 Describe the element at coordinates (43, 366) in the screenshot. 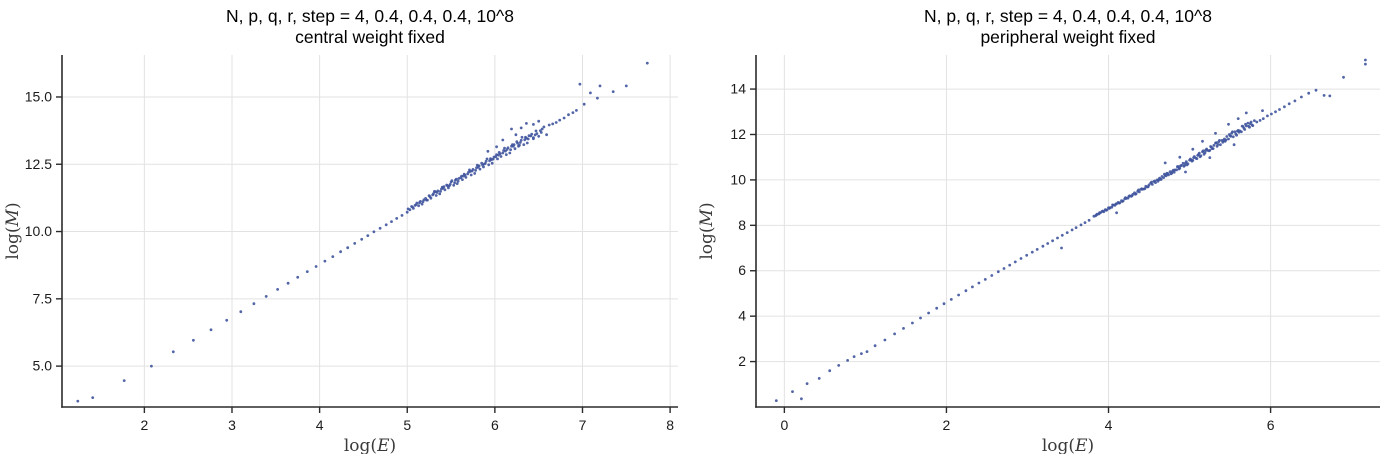

I see `y-tick-label: 5.0` at that location.